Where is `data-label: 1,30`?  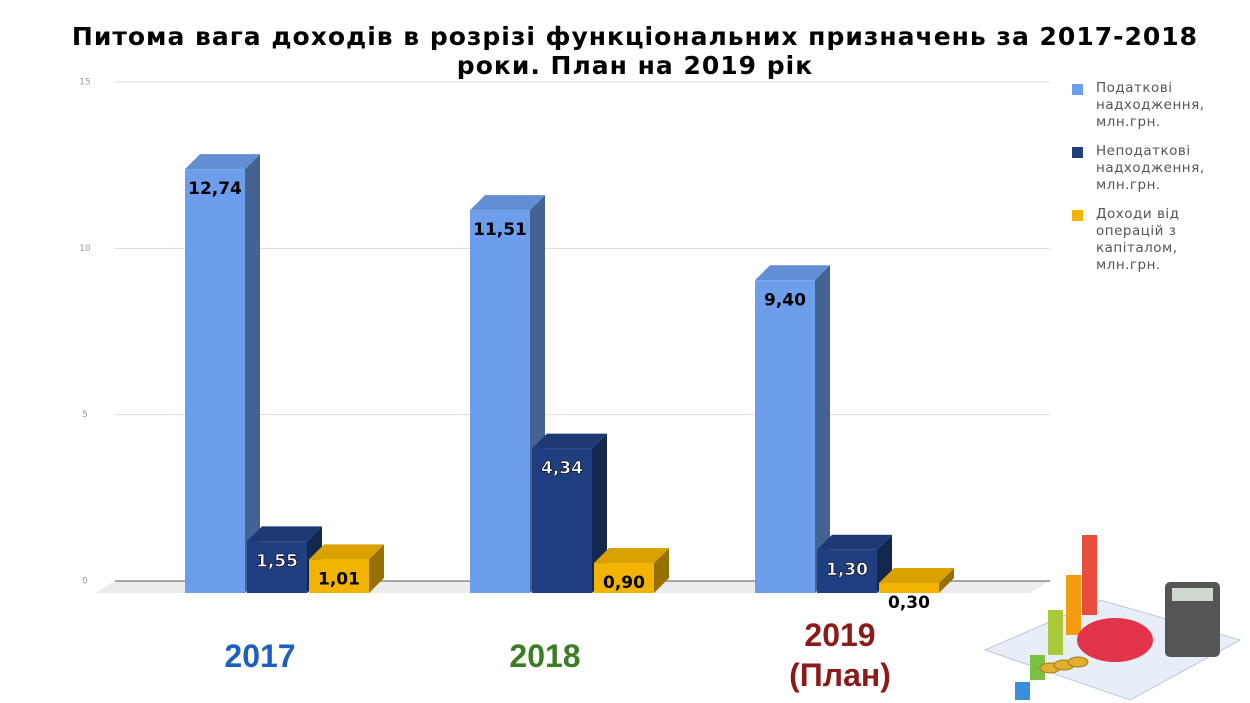 data-label: 1,30 is located at coordinates (847, 570).